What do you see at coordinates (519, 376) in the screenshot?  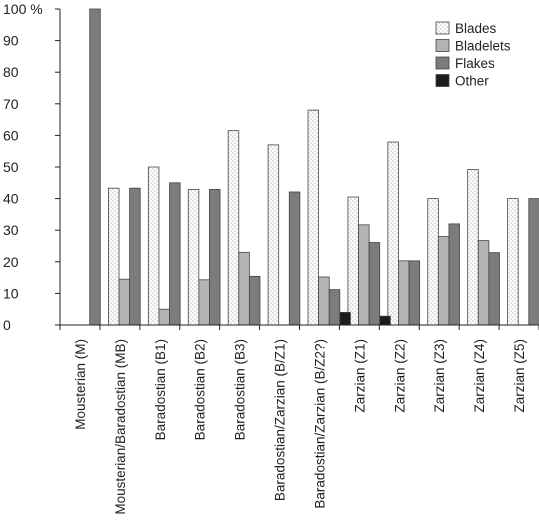 I see `x-tick-label: Zarzian (Z5)` at bounding box center [519, 376].